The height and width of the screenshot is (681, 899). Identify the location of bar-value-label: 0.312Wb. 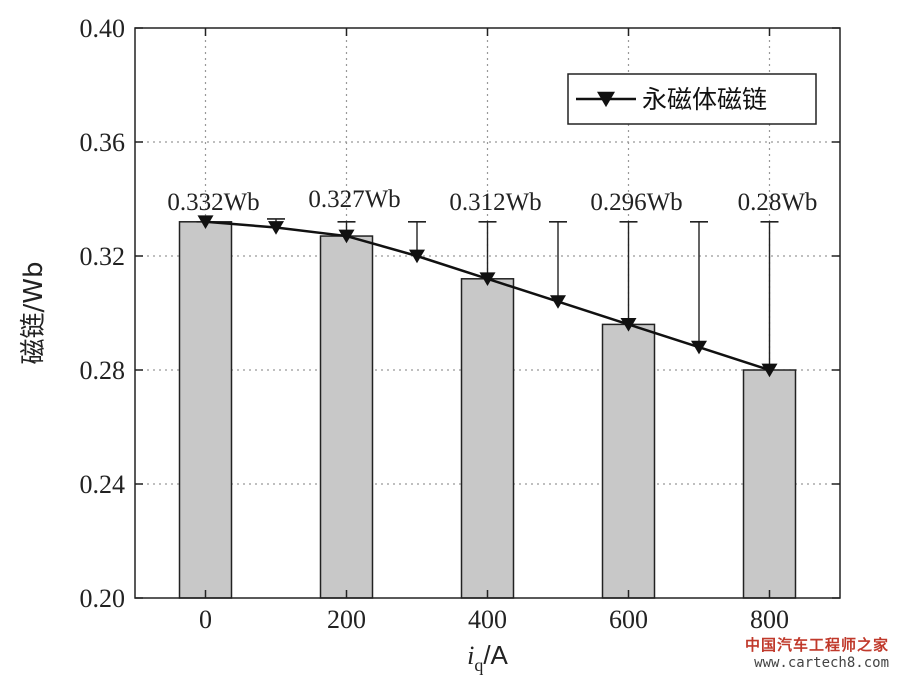
(495, 202).